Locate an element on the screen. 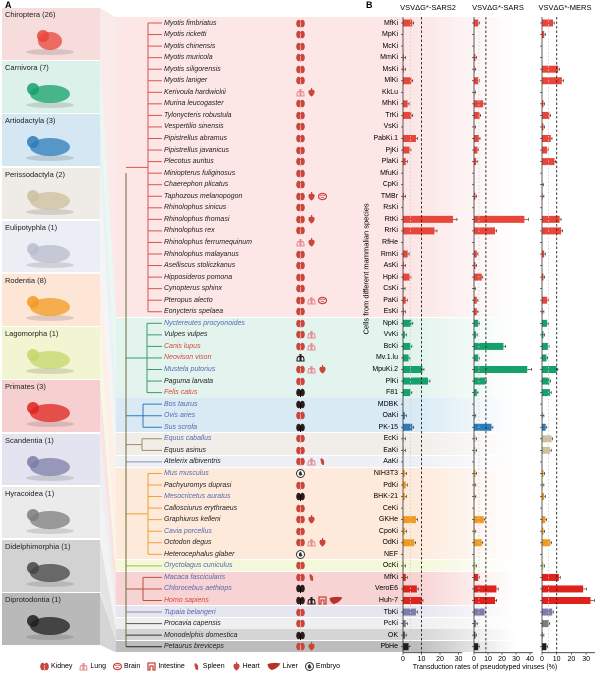 Image resolution: width=600 pixels, height=674 pixels. species-name: Monodelphis domestica is located at coordinates (201, 635).